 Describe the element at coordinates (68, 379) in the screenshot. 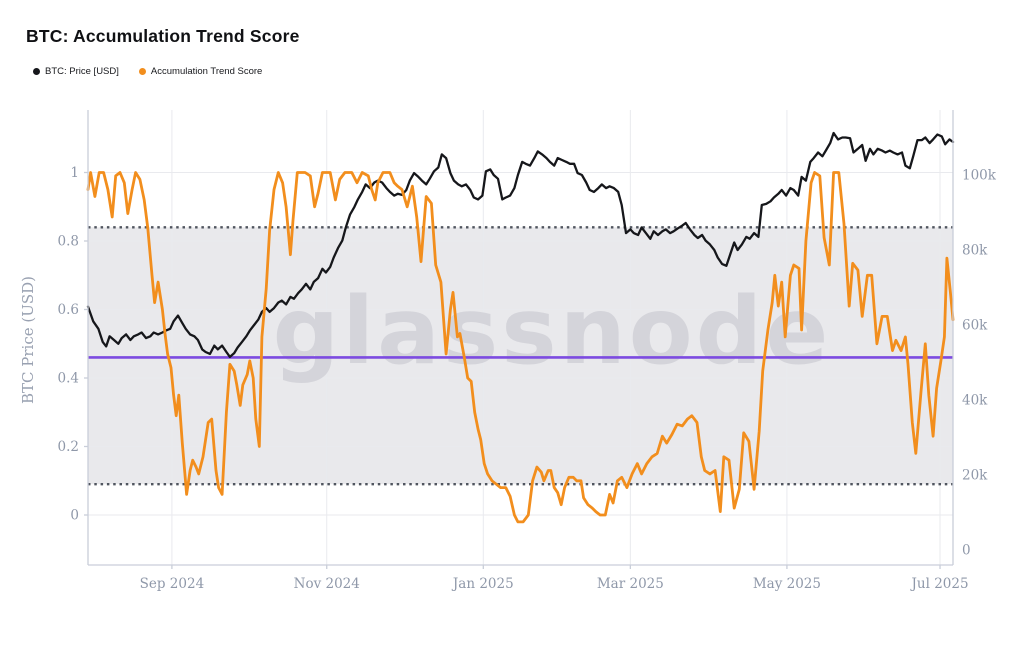

I see `left-axis-tick-label: 0.4` at that location.